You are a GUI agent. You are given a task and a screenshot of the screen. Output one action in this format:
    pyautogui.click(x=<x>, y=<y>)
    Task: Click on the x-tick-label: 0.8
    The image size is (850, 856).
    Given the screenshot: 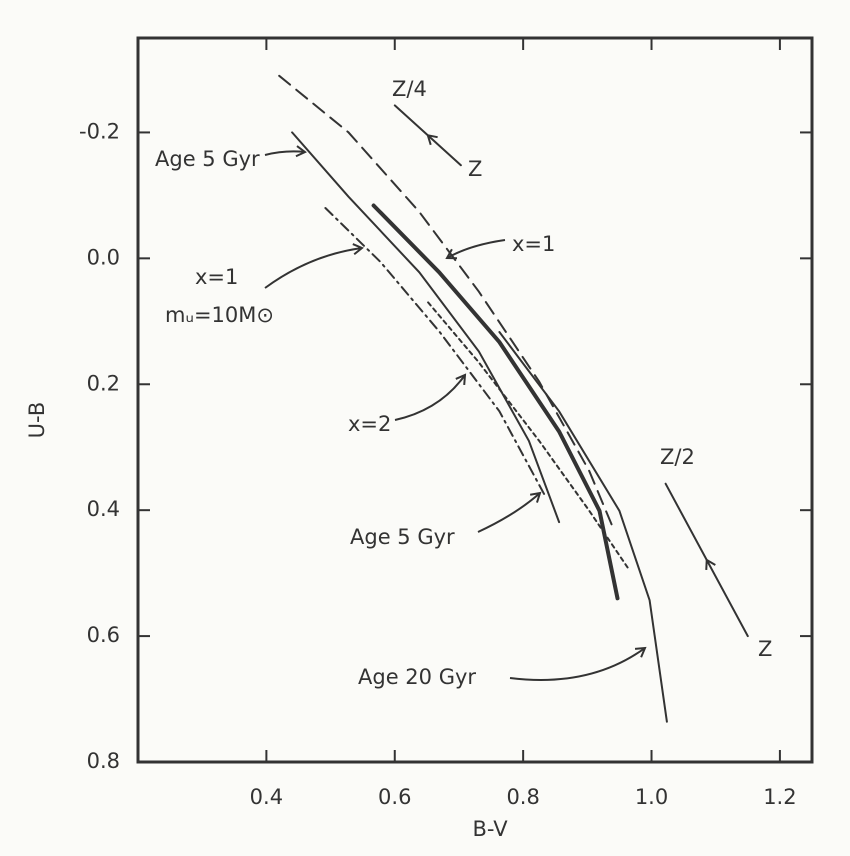 What is the action you would take?
    pyautogui.click(x=522, y=797)
    